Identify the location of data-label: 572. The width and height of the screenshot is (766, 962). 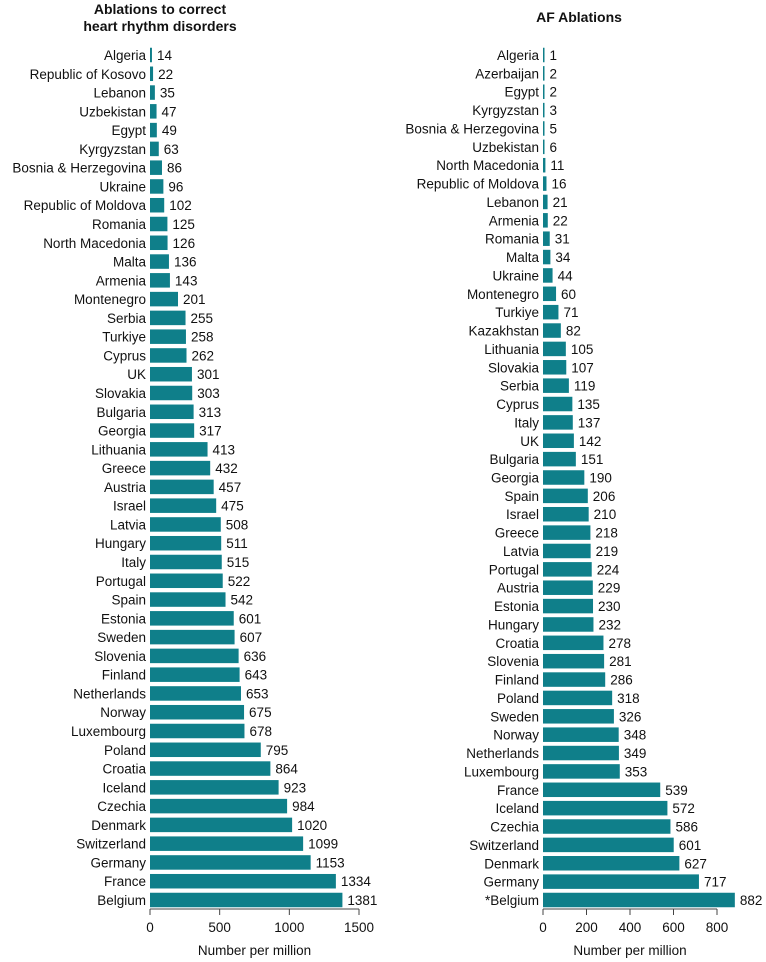
(683, 808).